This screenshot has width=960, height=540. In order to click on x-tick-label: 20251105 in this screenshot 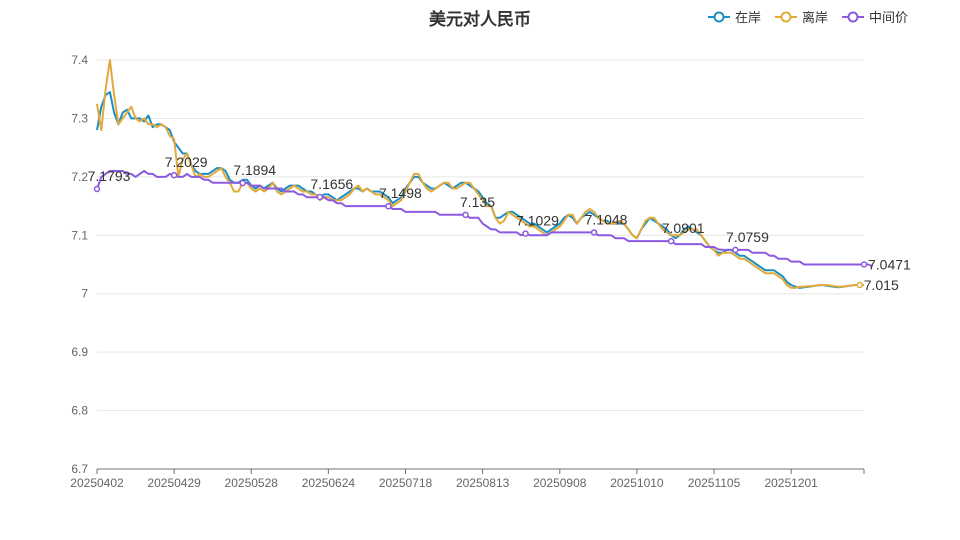, I will do `click(714, 483)`.